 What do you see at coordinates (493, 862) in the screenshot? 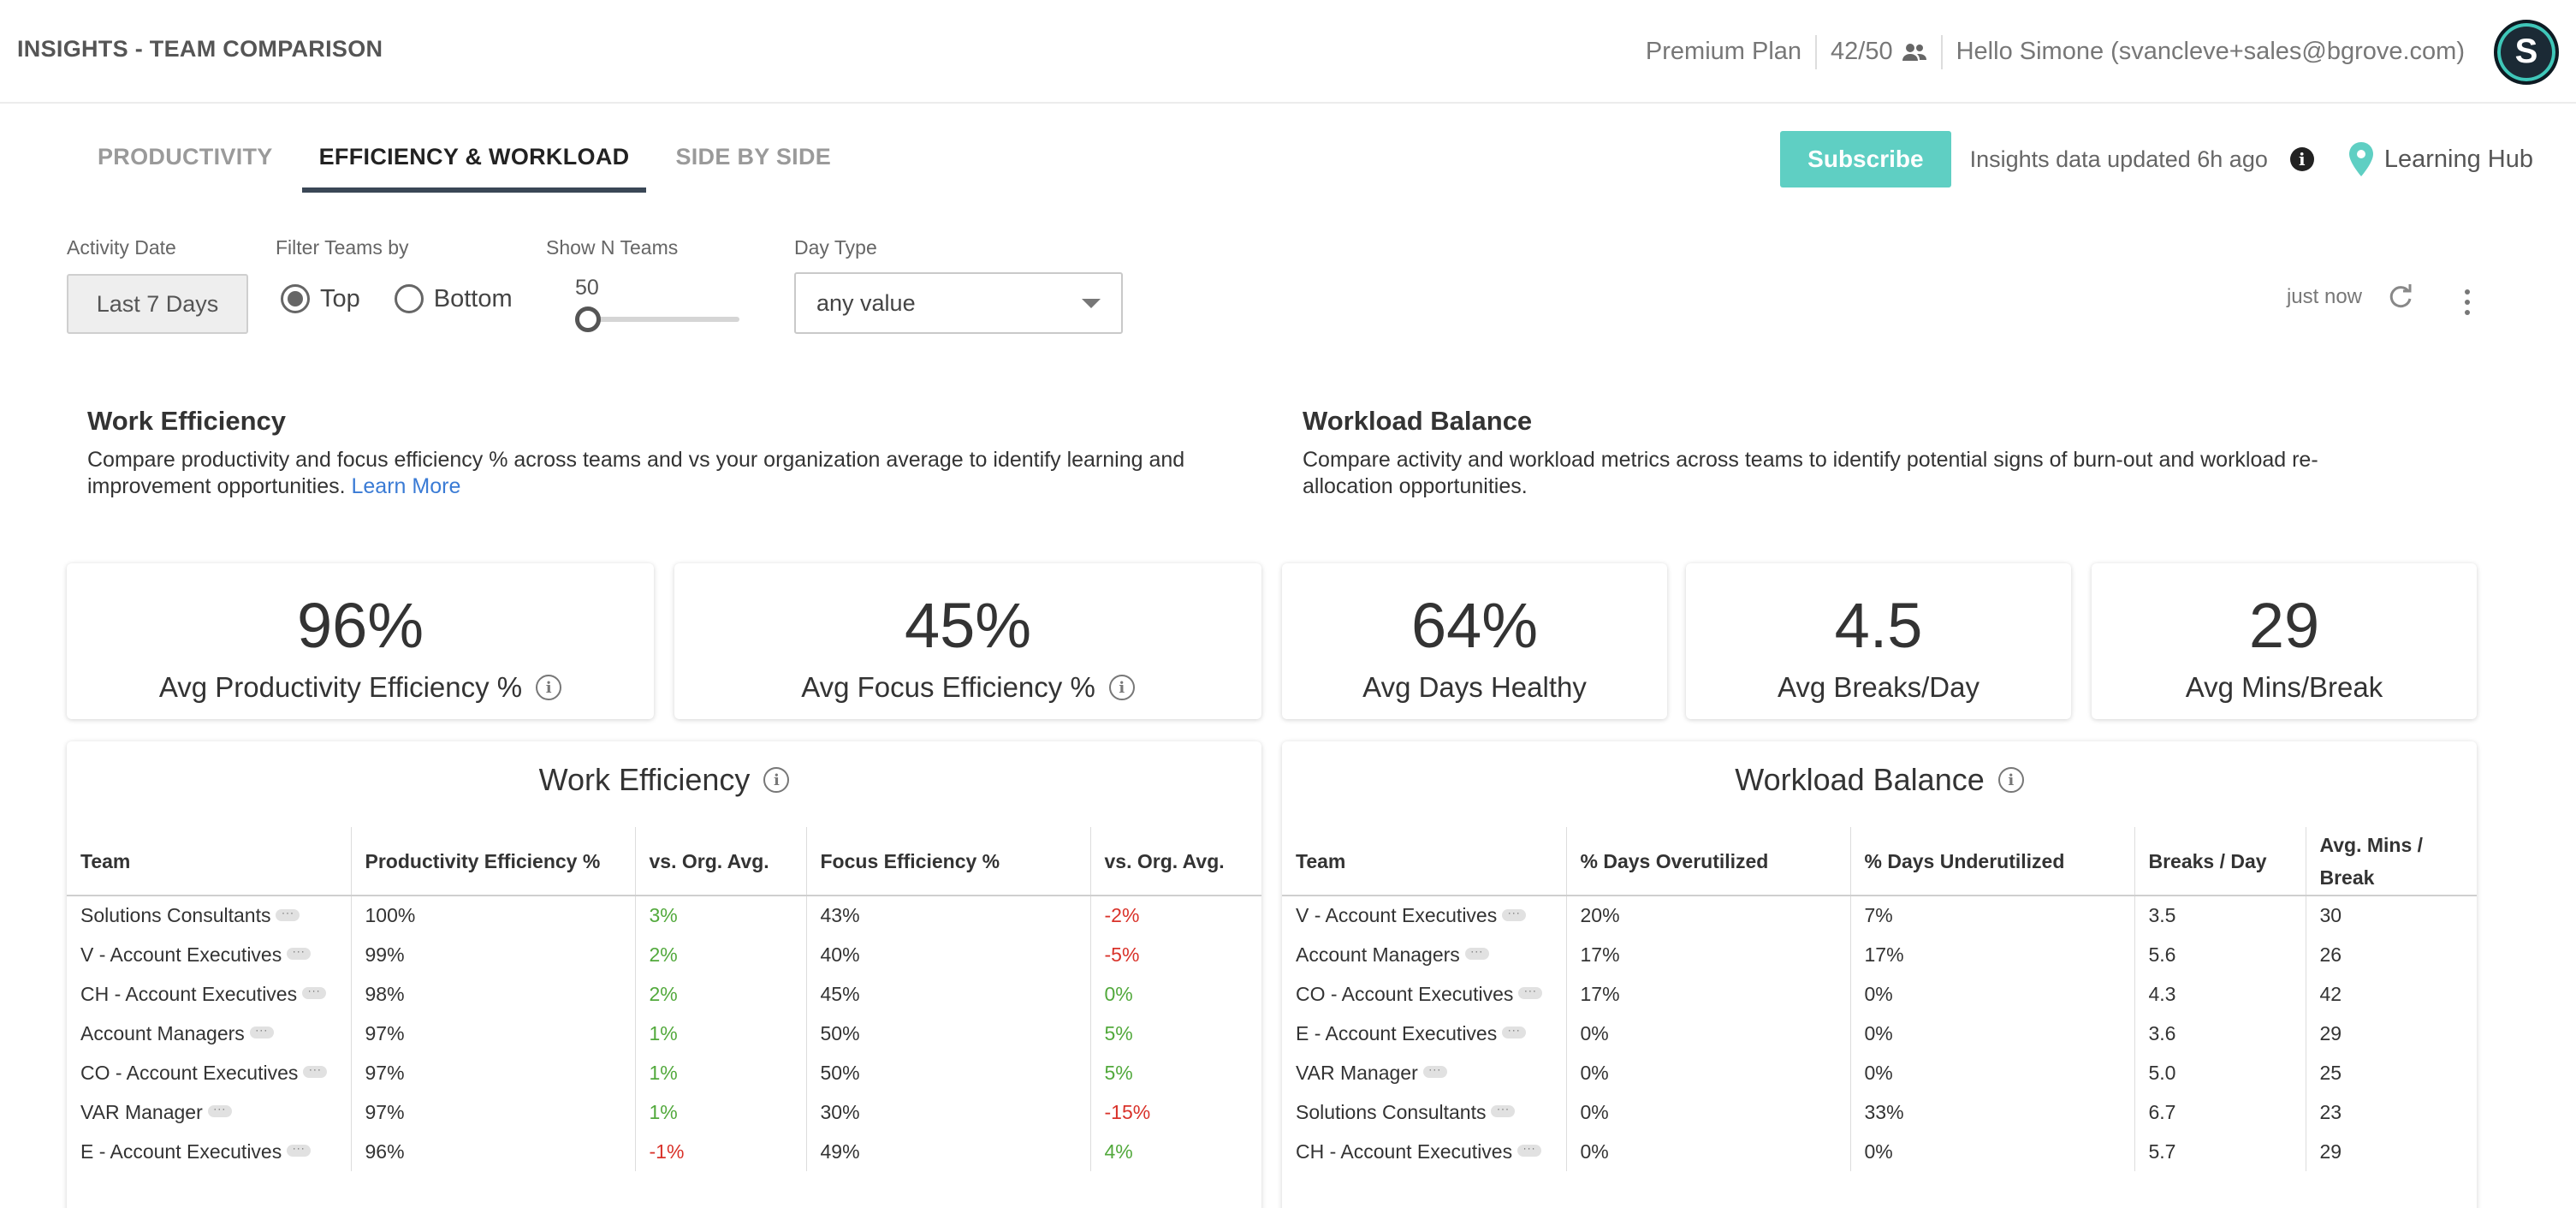
I see `column-header-productivity-efficiency: Productivity Efficiency %` at bounding box center [493, 862].